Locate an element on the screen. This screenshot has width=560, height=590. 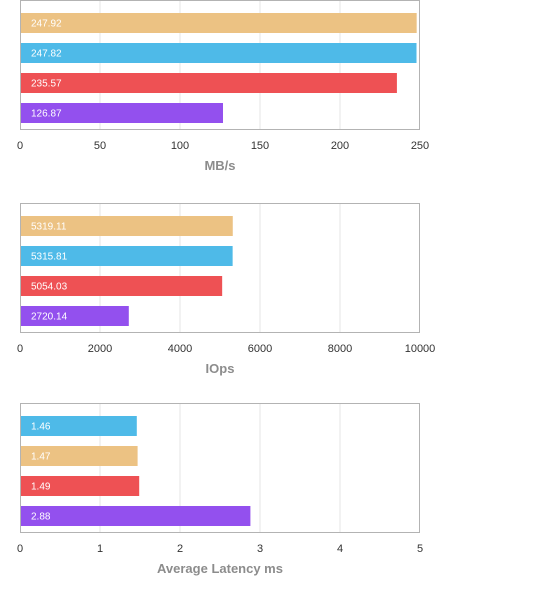
bar-value-label: 126.87 is located at coordinates (46, 114).